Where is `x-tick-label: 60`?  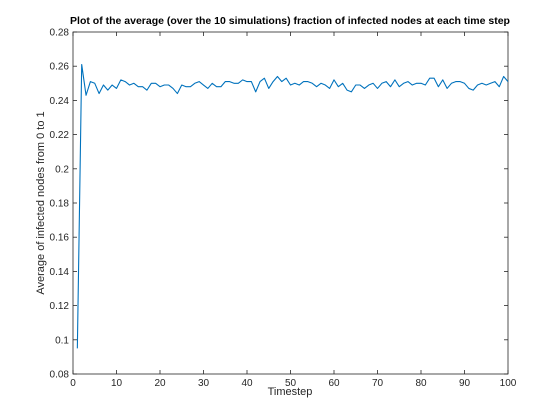
x-tick-label: 60 is located at coordinates (334, 383).